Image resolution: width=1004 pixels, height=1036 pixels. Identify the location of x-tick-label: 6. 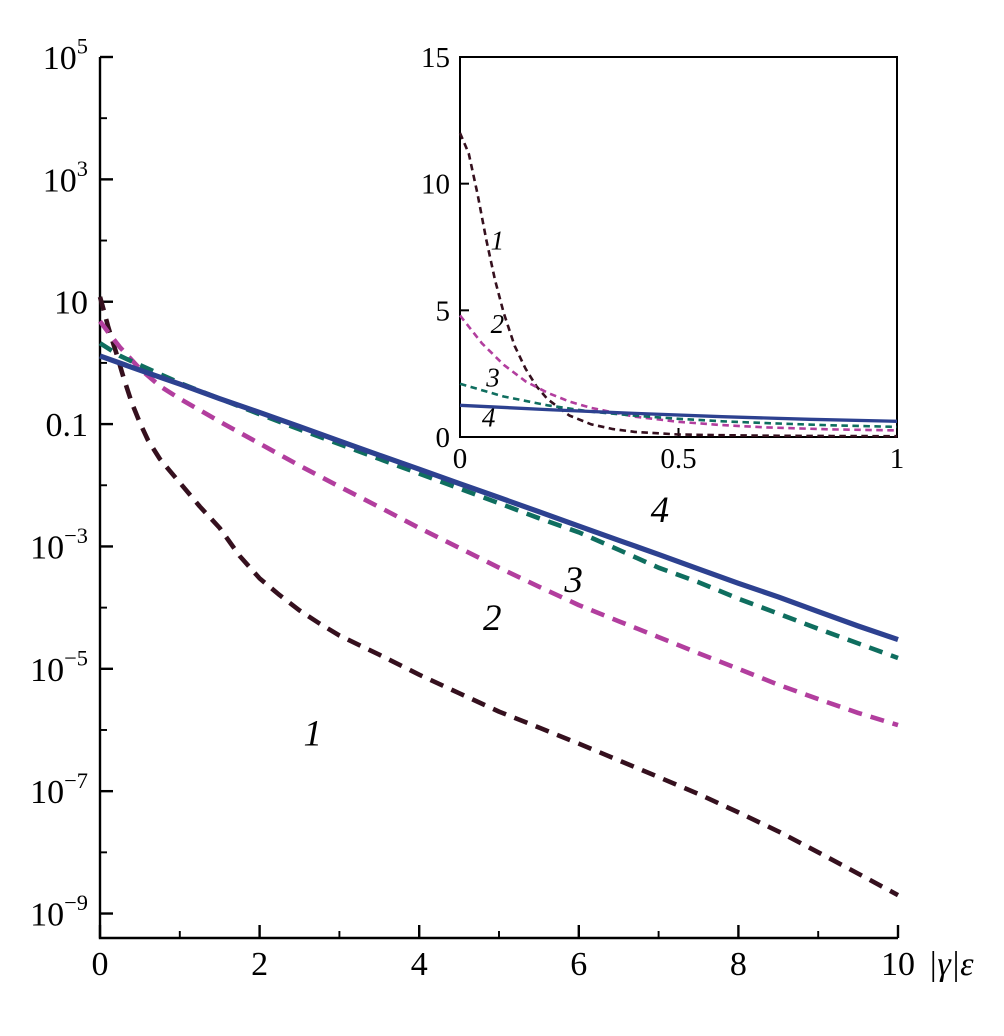
(578, 964).